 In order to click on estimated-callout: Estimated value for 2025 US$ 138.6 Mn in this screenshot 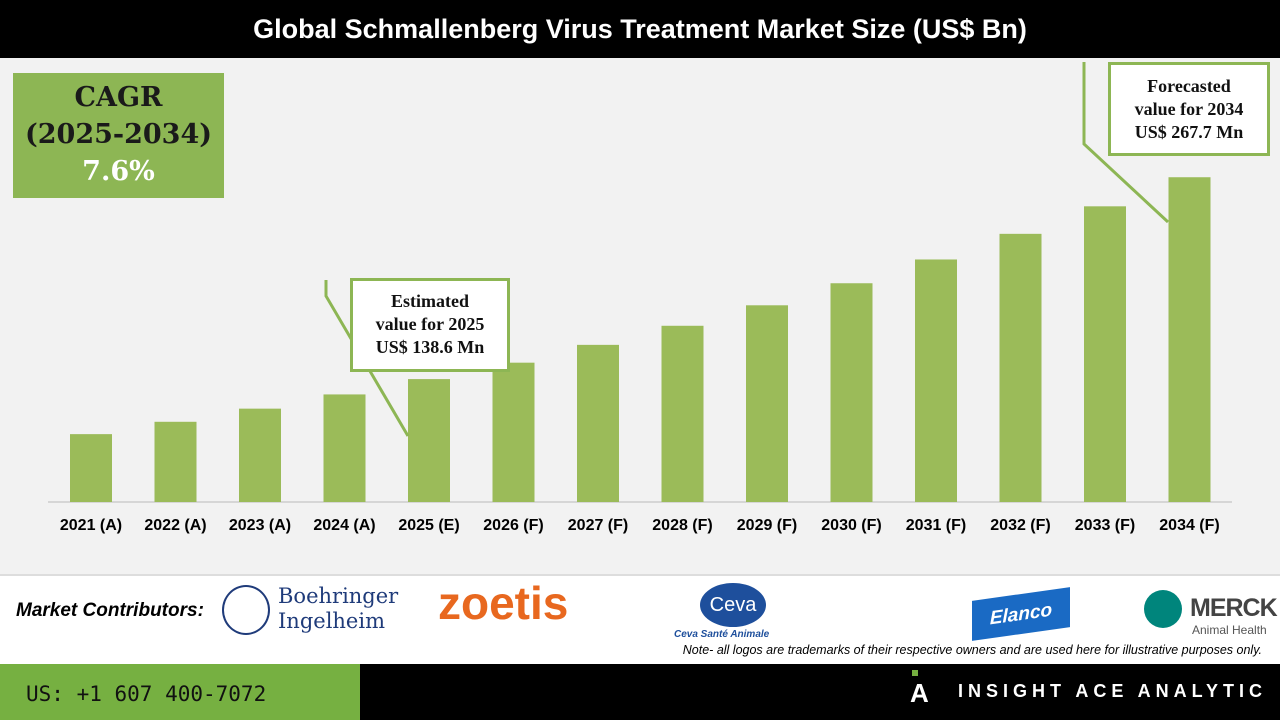, I will do `click(430, 325)`.